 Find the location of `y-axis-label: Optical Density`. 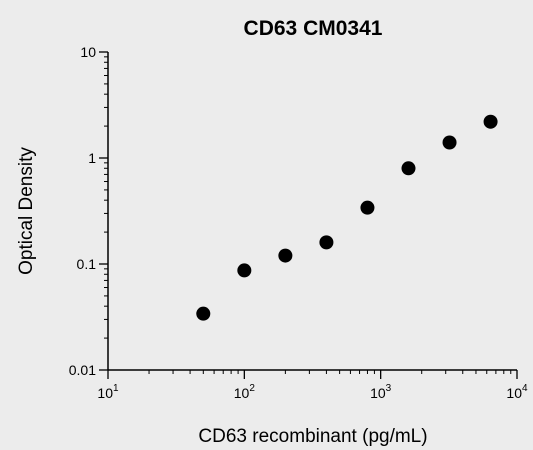

y-axis-label: Optical Density is located at coordinates (26, 211).